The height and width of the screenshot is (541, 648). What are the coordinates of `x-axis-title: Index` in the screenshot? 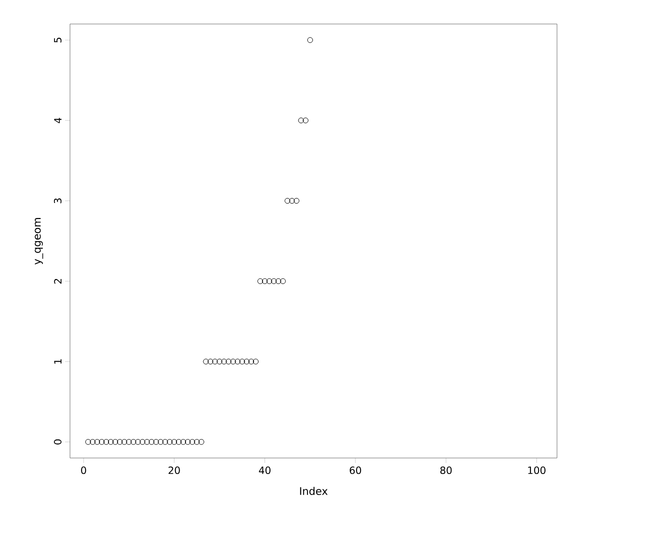 It's located at (314, 490).